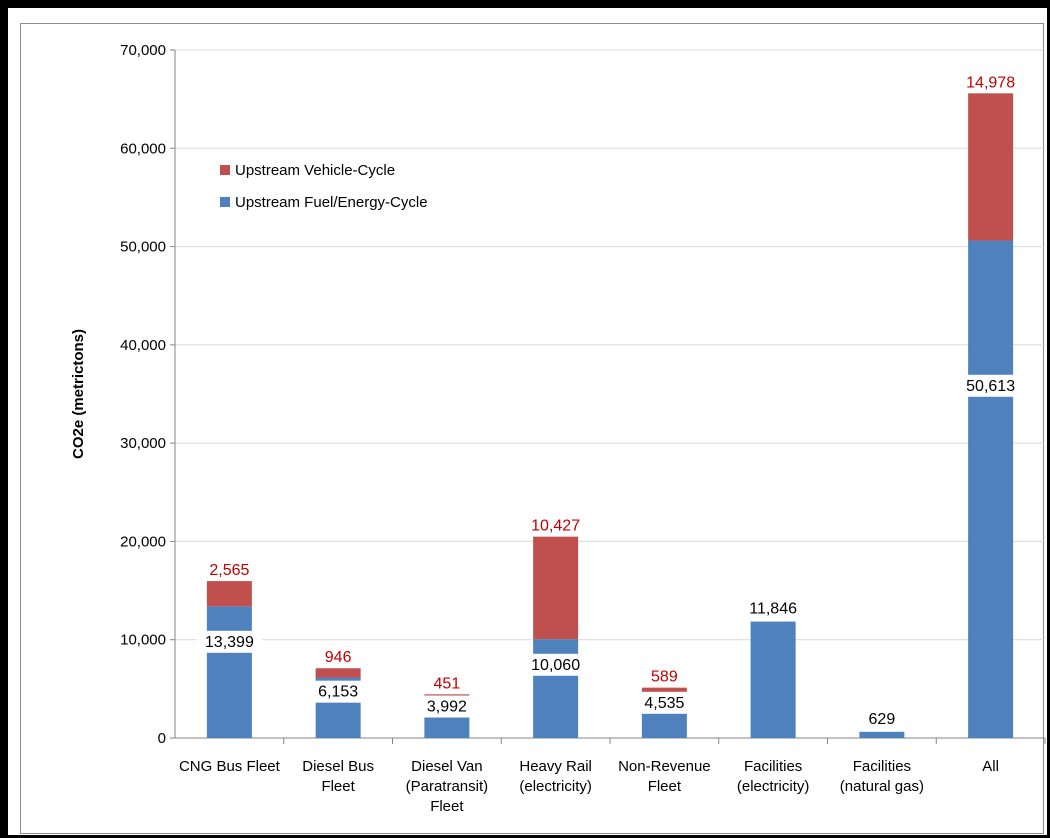  I want to click on y-axis-label: CO2e (metrictons), so click(78, 394).